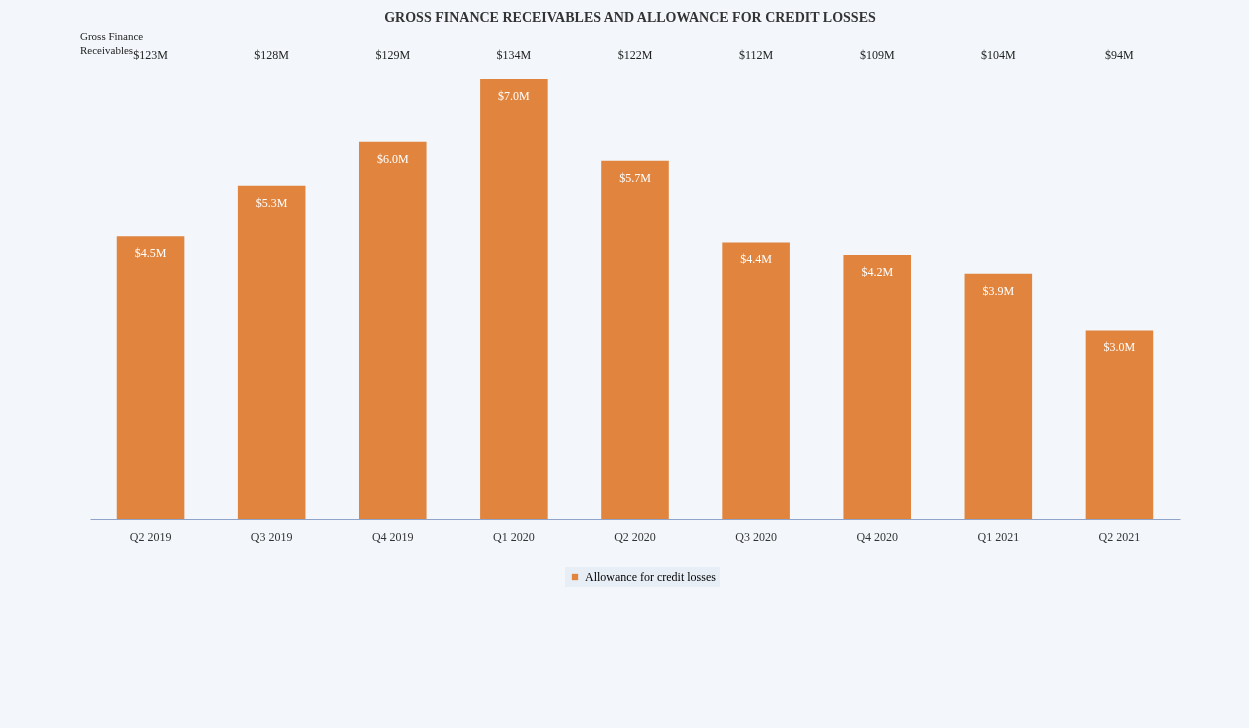 The width and height of the screenshot is (1249, 728). Describe the element at coordinates (1119, 536) in the screenshot. I see `x-tick-label: Q2 2021` at that location.